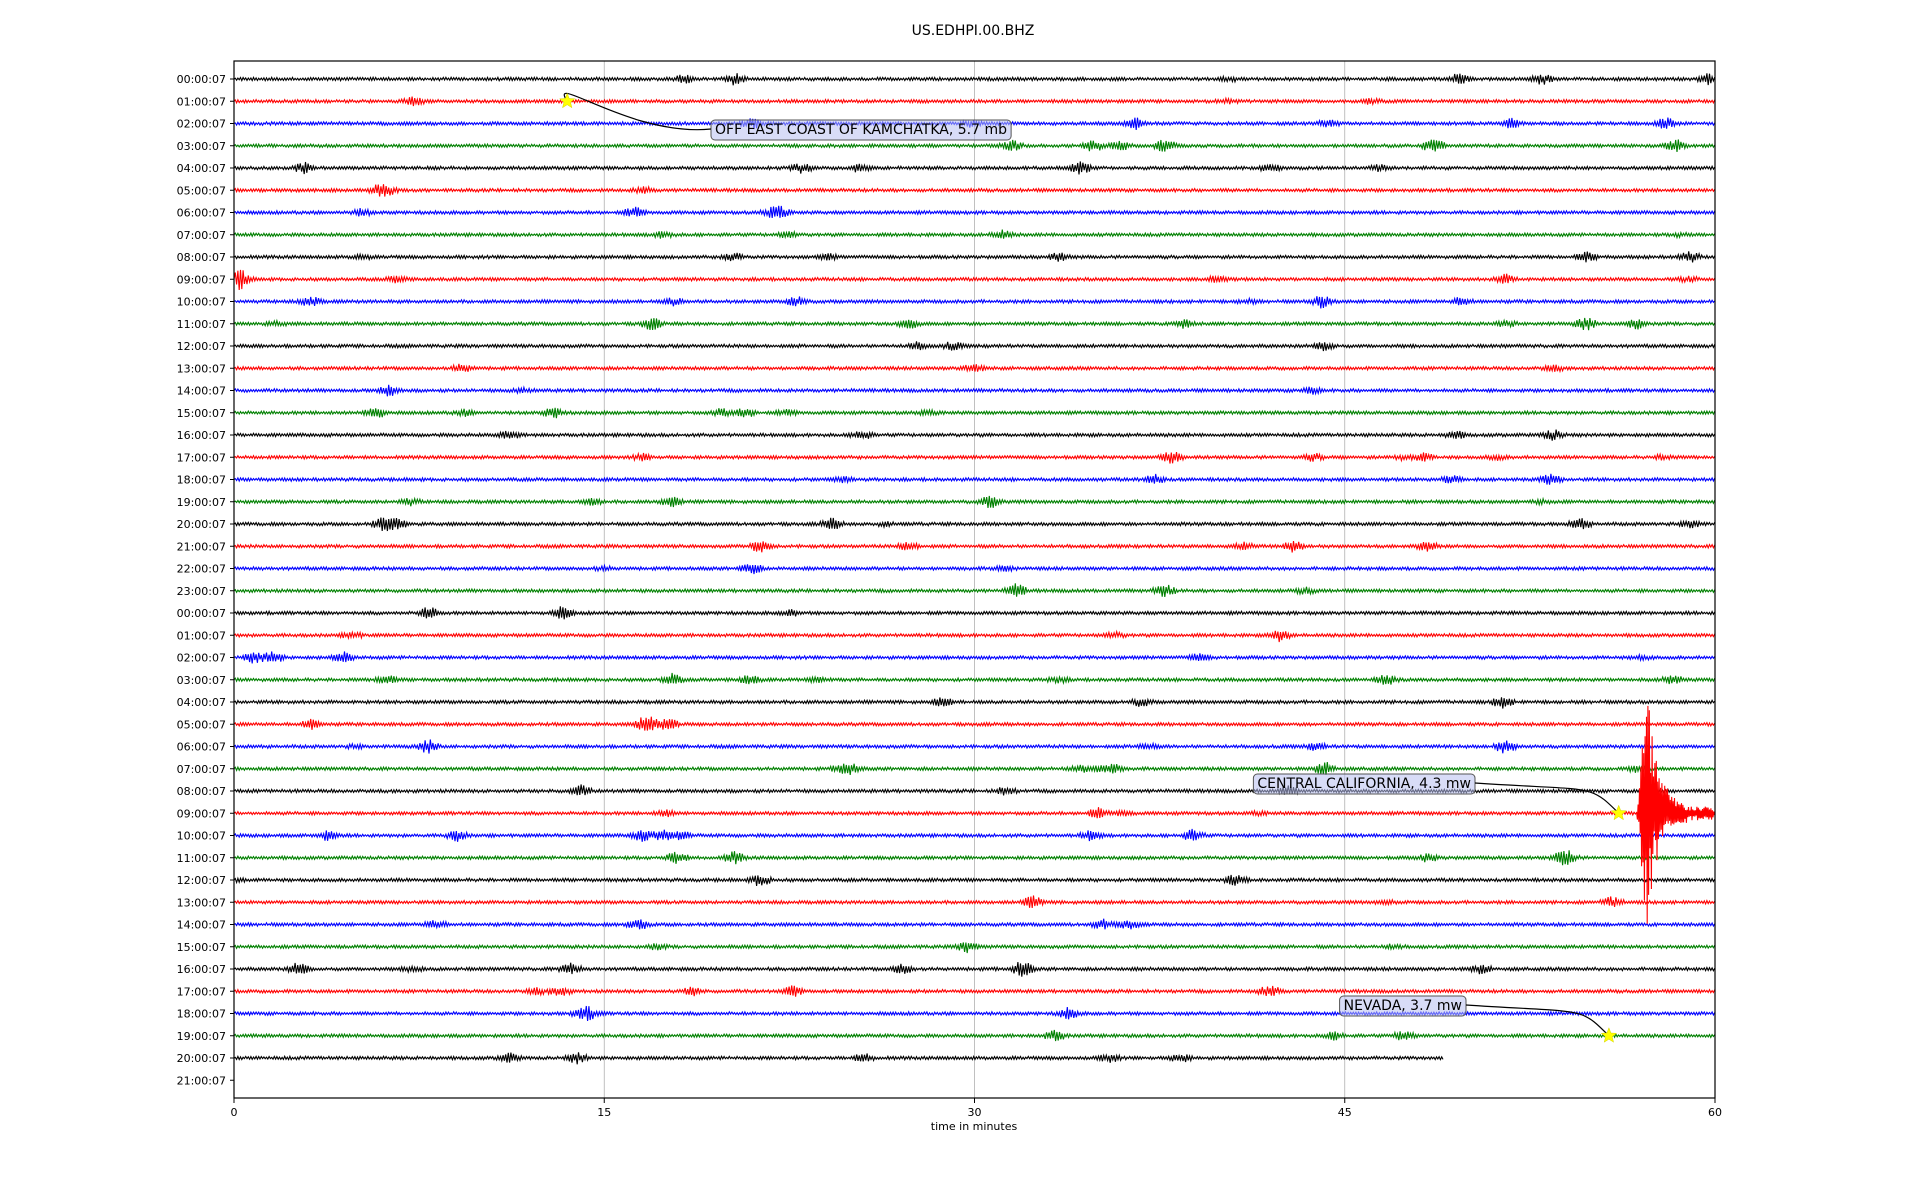 The image size is (1920, 1204). Describe the element at coordinates (975, 1112) in the screenshot. I see `x-tick-label: 30` at that location.